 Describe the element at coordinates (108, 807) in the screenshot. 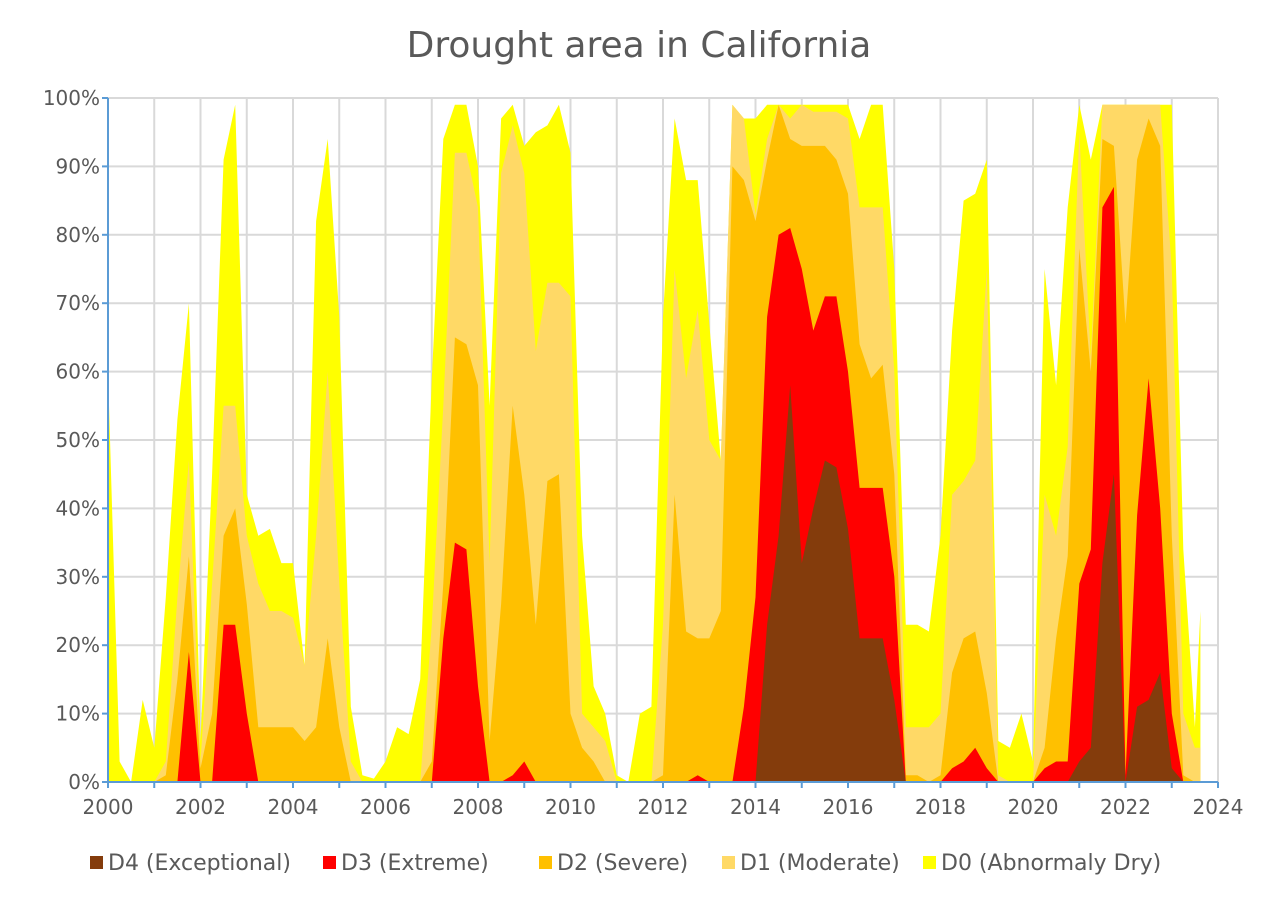

I see `x-tick-label: 2000` at that location.